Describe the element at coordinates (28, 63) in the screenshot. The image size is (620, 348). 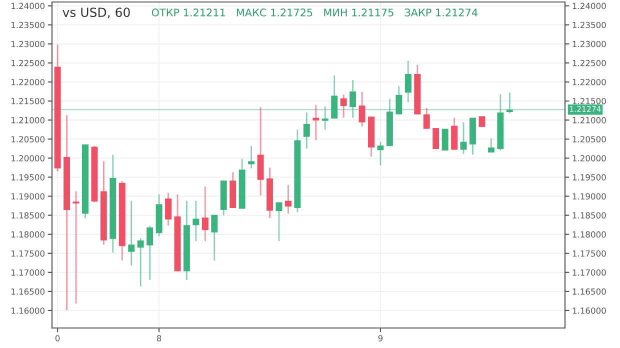
I see `y-tick-label: 1.22500` at that location.